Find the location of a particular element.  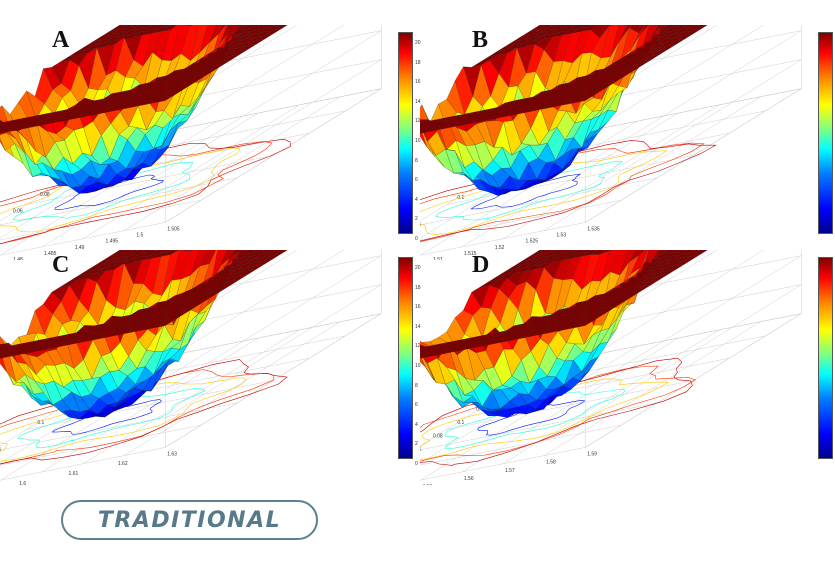

y-tick-label: 1.485 is located at coordinates (50, 254).